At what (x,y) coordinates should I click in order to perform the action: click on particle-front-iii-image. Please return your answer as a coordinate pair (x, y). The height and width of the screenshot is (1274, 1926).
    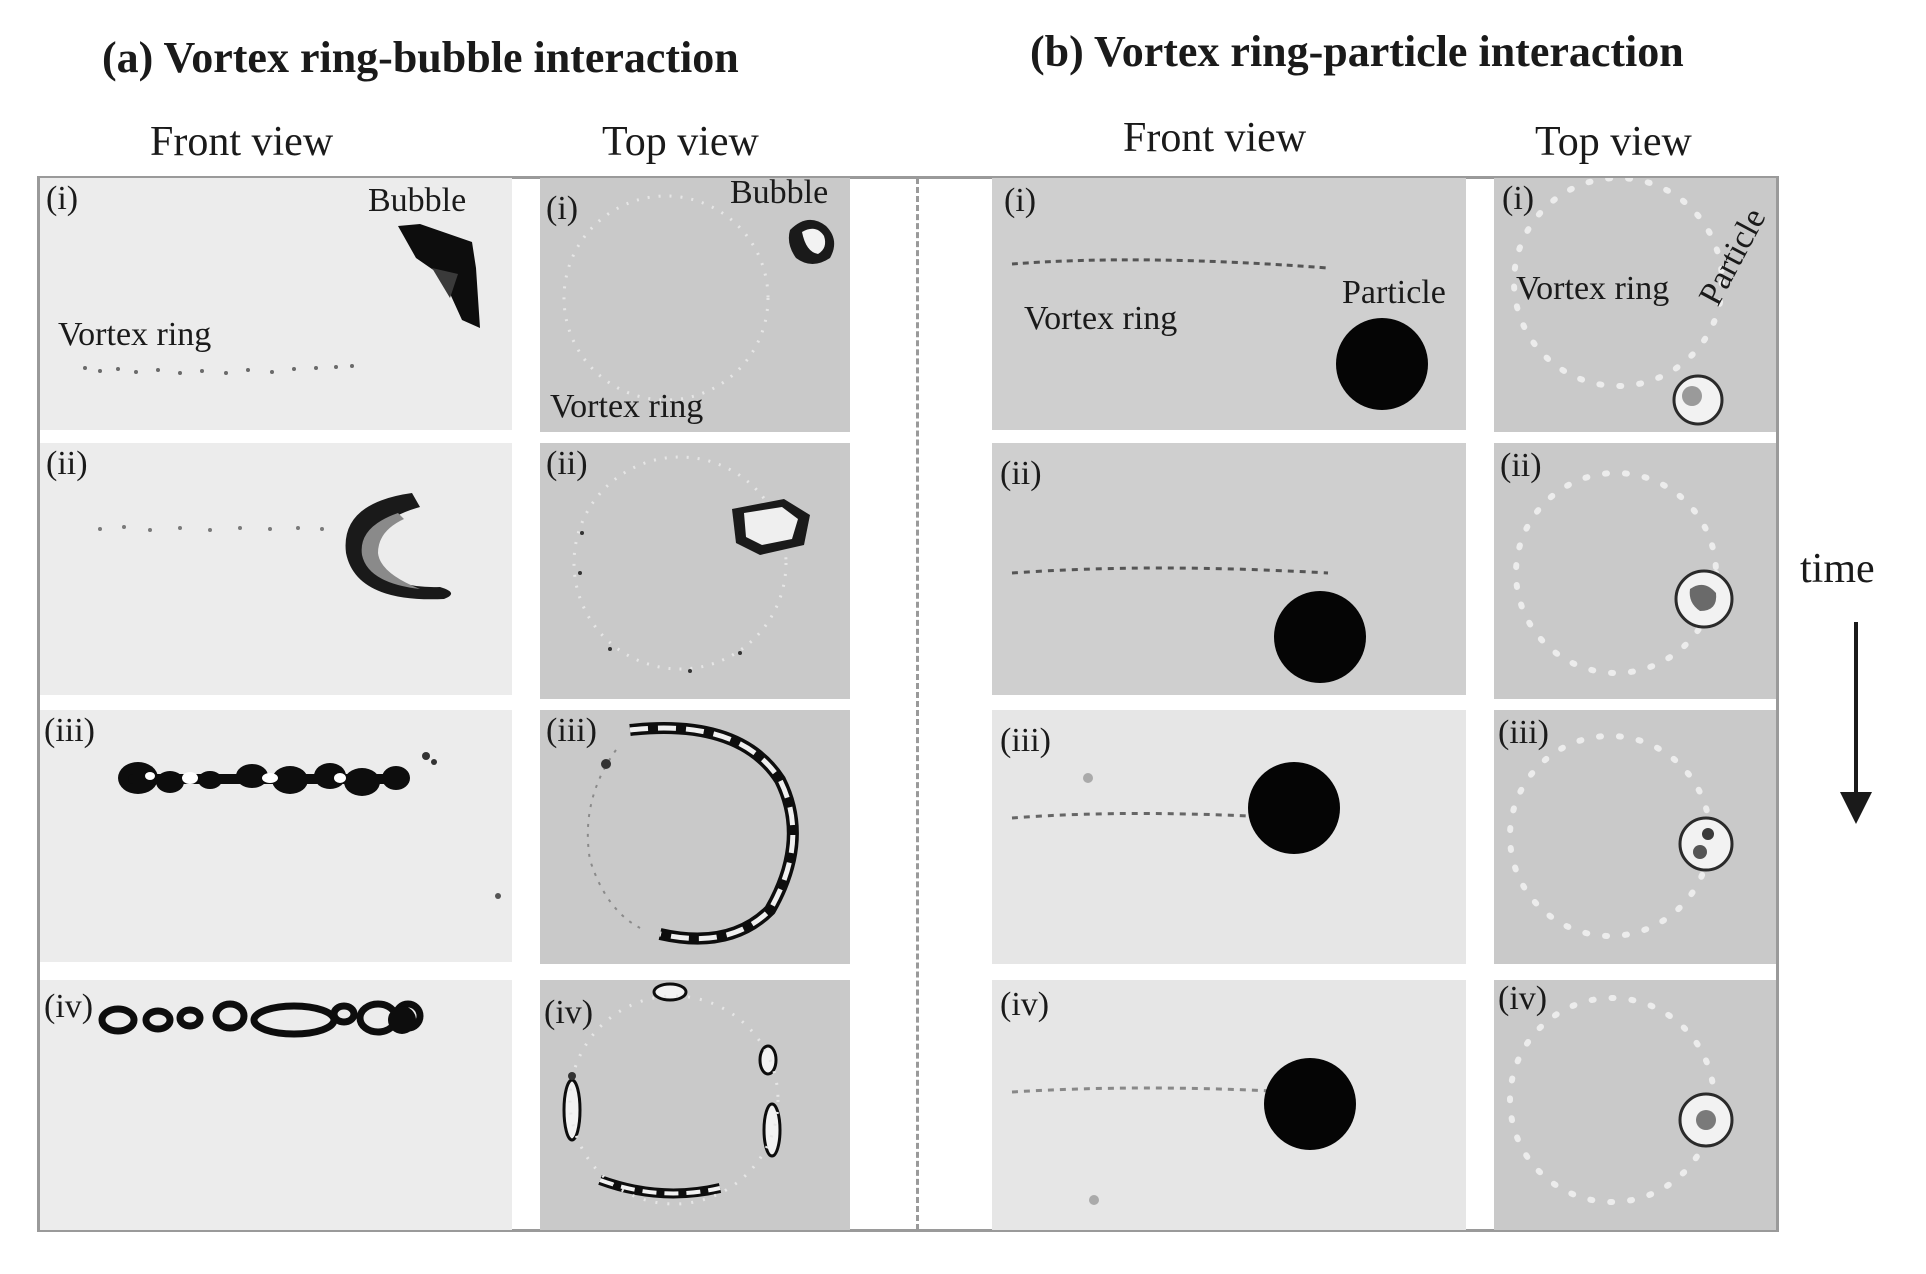
    Looking at the image, I should click on (1175, 808).